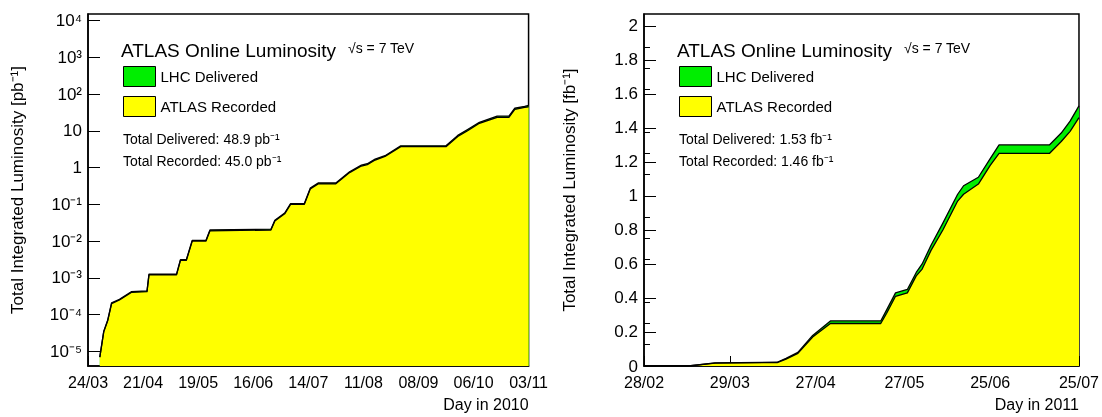 This screenshot has height=417, width=1102. What do you see at coordinates (143, 382) in the screenshot?
I see `x-tick-label: 21/04` at bounding box center [143, 382].